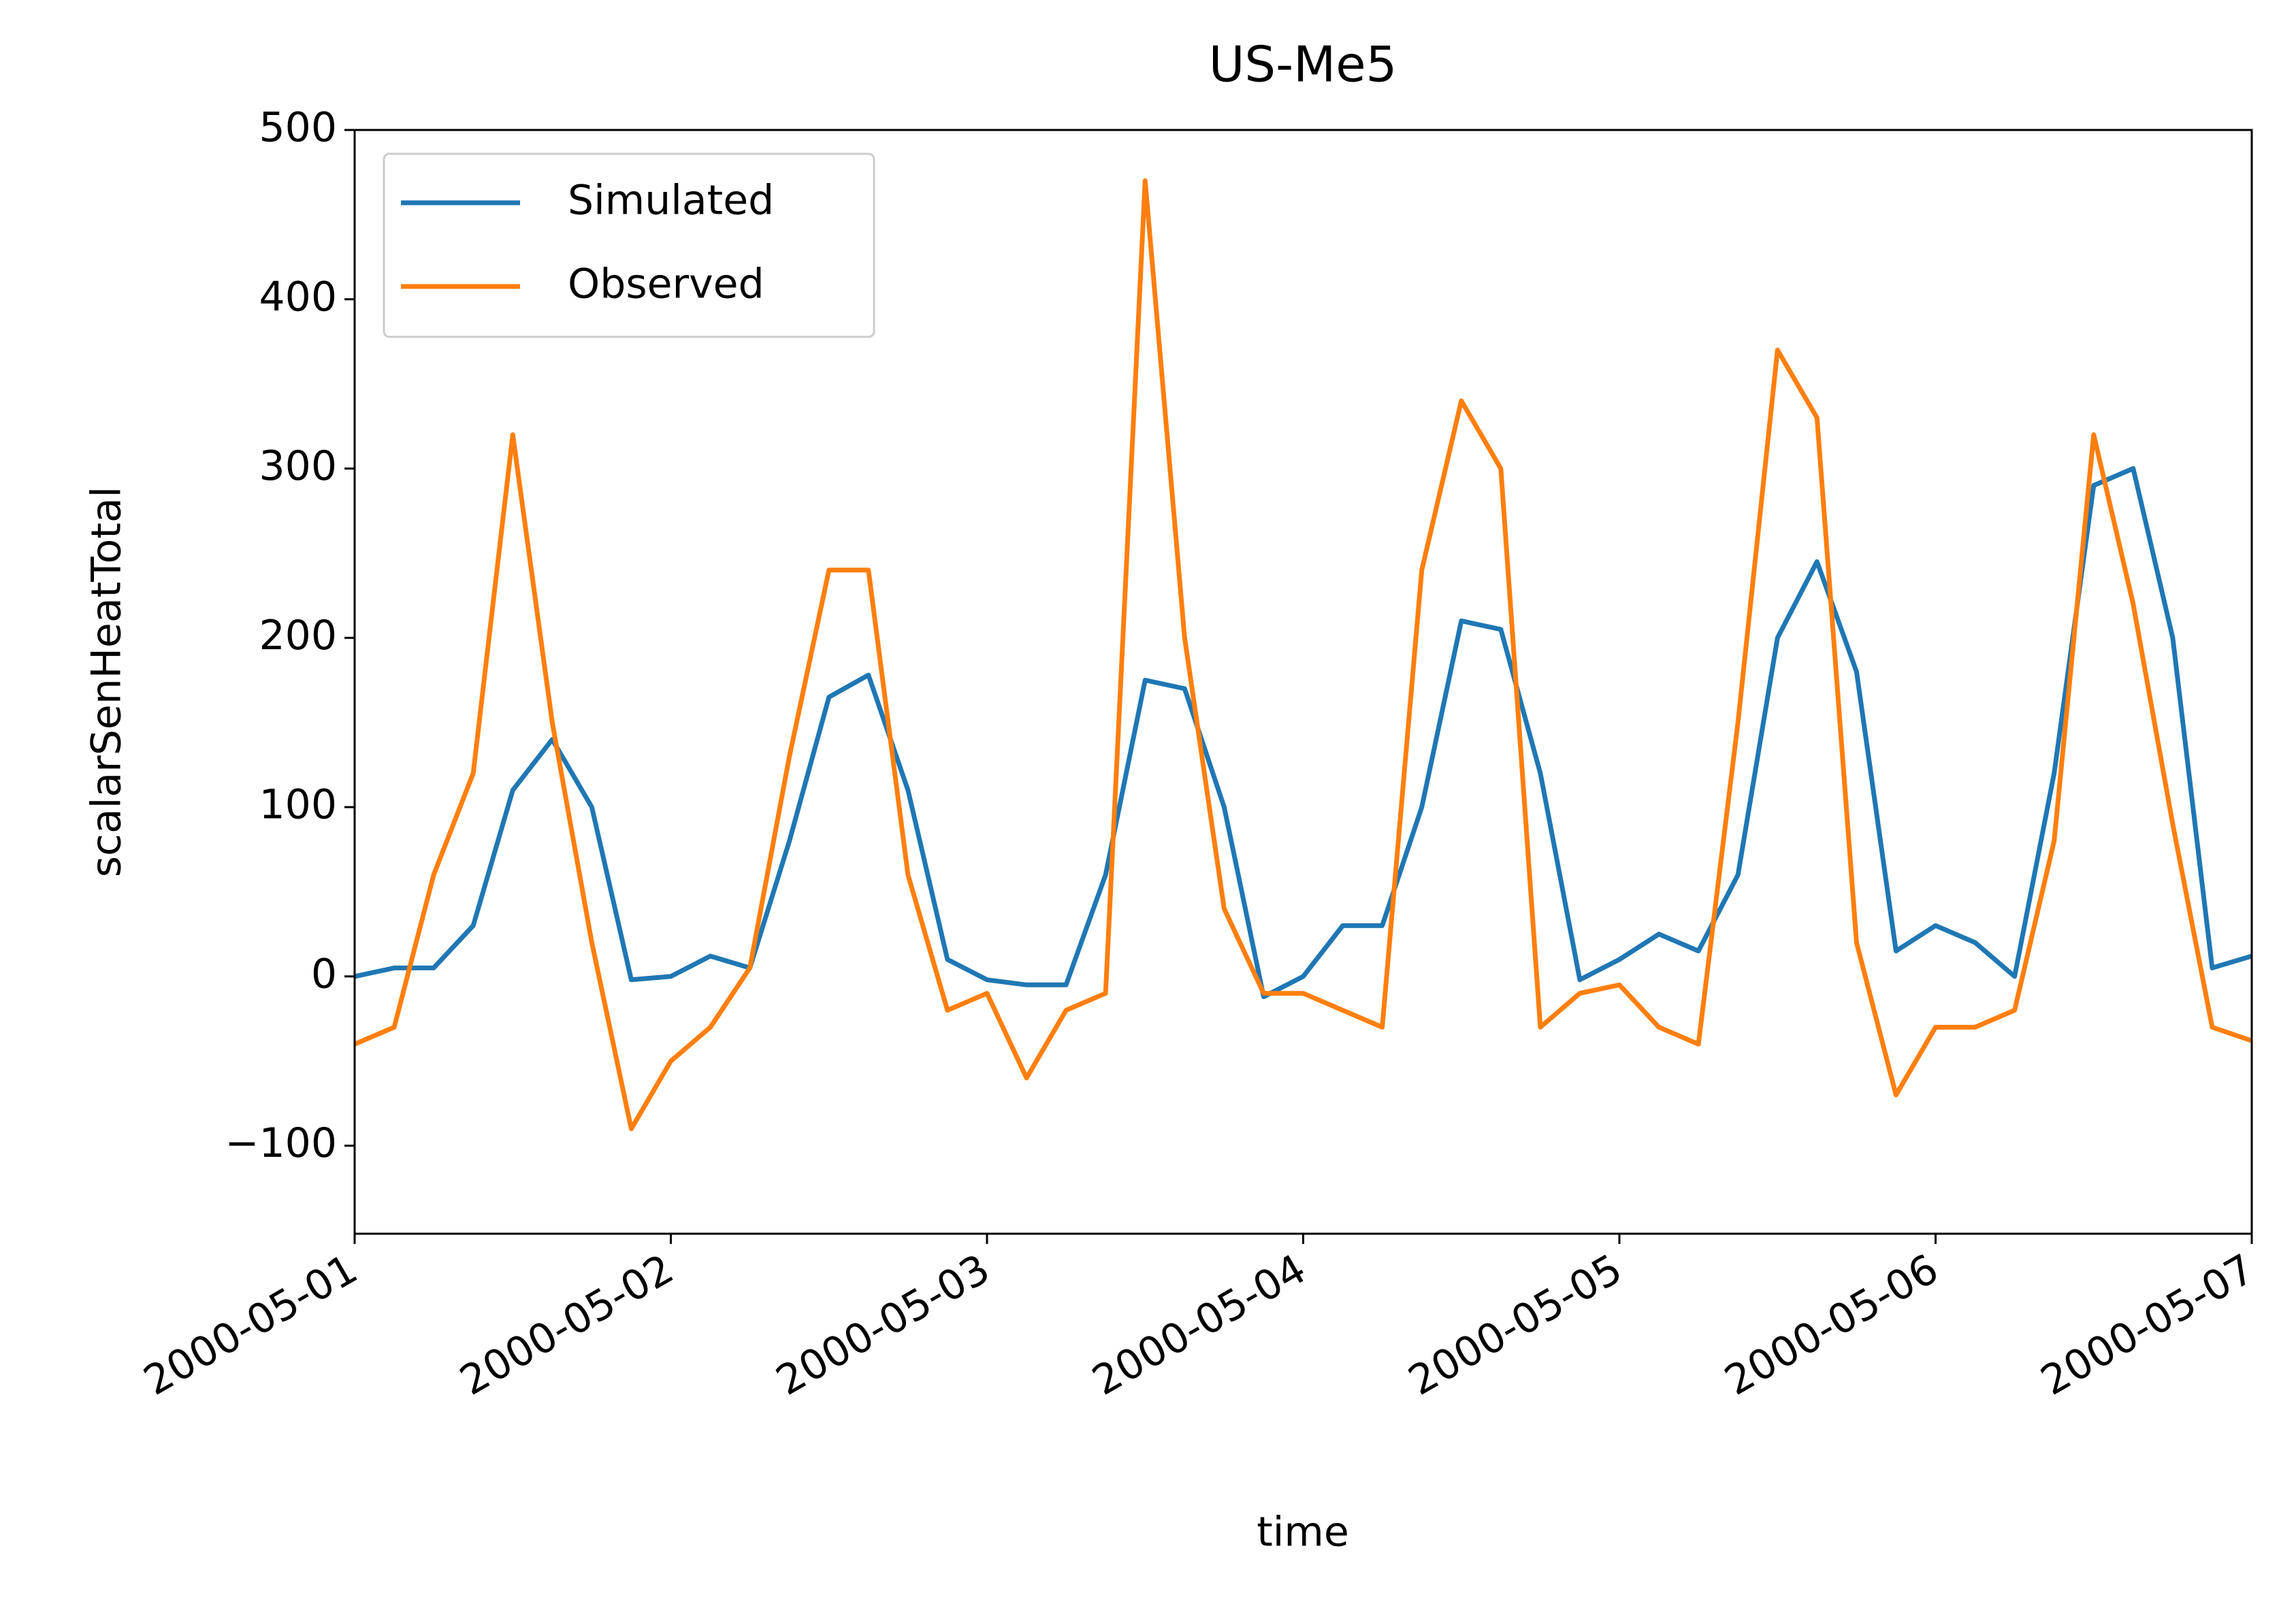 The image size is (2296, 1608). Describe the element at coordinates (666, 284) in the screenshot. I see `legend-label: Observed` at that location.